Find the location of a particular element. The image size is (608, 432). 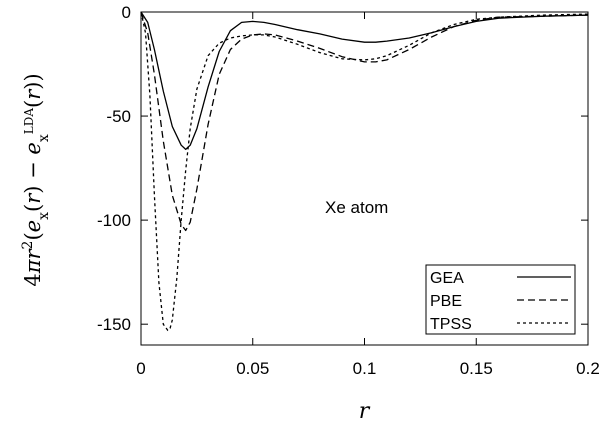

annotation-xe-atom: Xe atom is located at coordinates (356, 207).